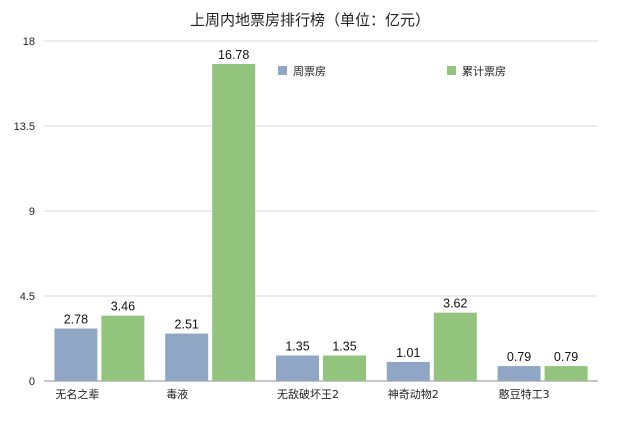  What do you see at coordinates (32, 382) in the screenshot?
I see `y-tick-label: 0` at bounding box center [32, 382].